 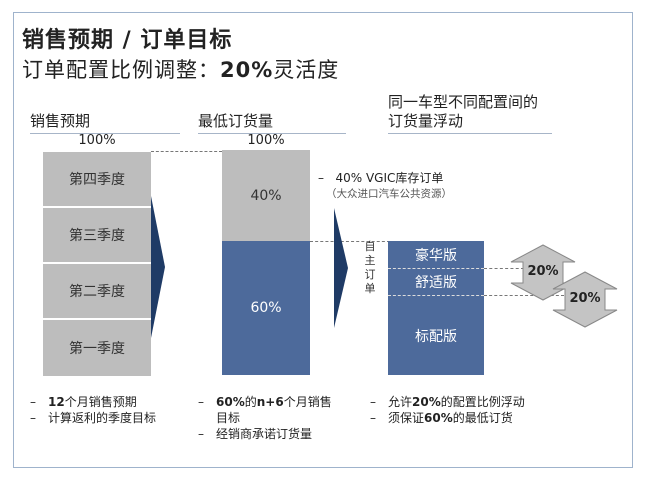 I want to click on variant-bullets: – 允许20%的配置比例浮动 – 须保证60%的最低订货, so click(x=447, y=410).